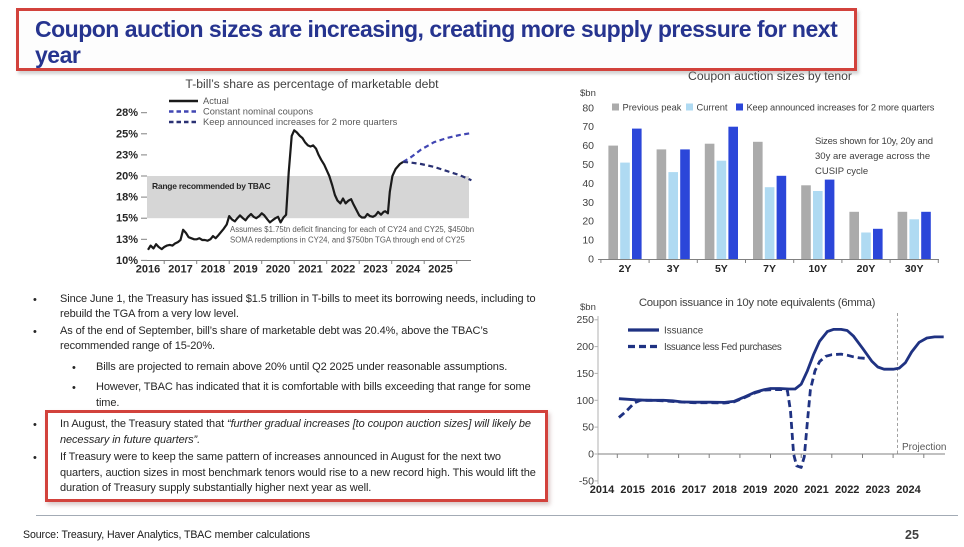 Image resolution: width=964 pixels, height=547 pixels. I want to click on svg-text: 18%, so click(127, 198).